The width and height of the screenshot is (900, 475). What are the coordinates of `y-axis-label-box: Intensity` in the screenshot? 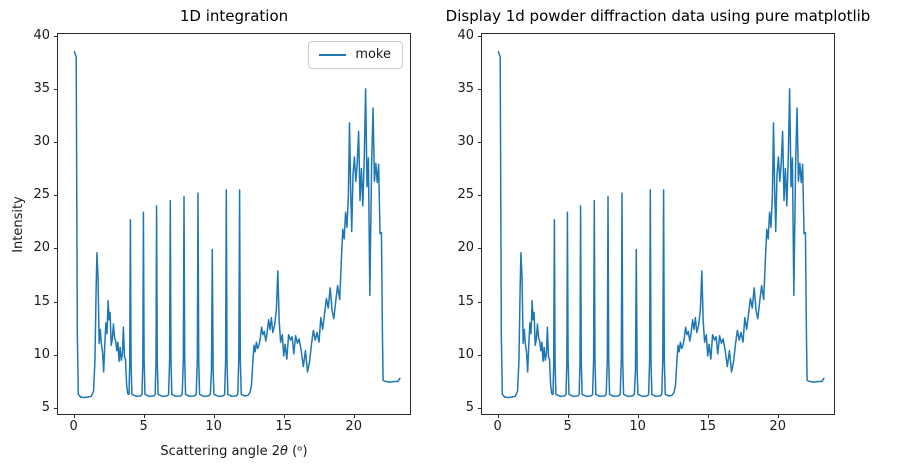 It's located at (18, 224).